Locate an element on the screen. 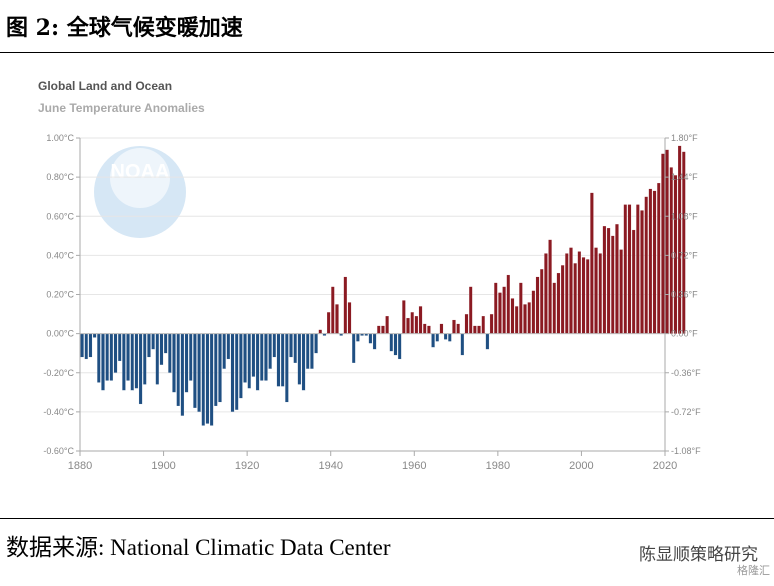 The width and height of the screenshot is (774, 586). source-note: 数据来源: National Climatic Data Center is located at coordinates (198, 547).